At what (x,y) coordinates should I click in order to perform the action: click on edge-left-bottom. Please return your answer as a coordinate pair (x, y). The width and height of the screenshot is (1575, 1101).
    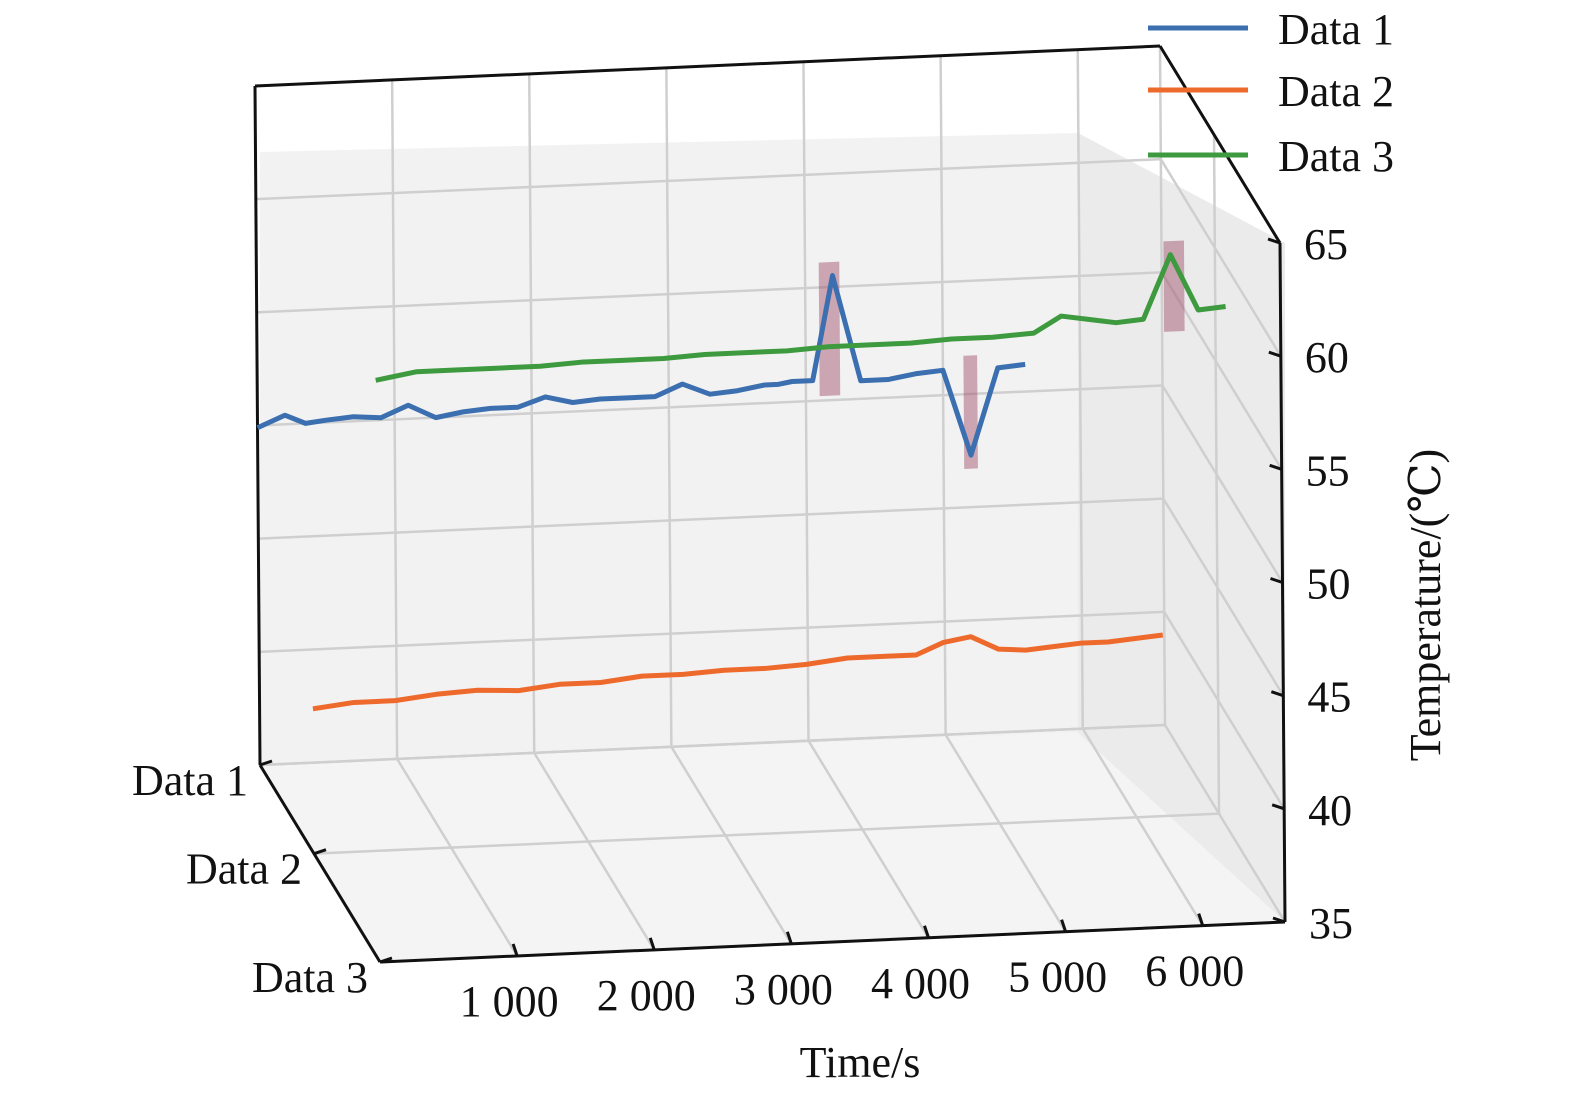
    Looking at the image, I should click on (320, 863).